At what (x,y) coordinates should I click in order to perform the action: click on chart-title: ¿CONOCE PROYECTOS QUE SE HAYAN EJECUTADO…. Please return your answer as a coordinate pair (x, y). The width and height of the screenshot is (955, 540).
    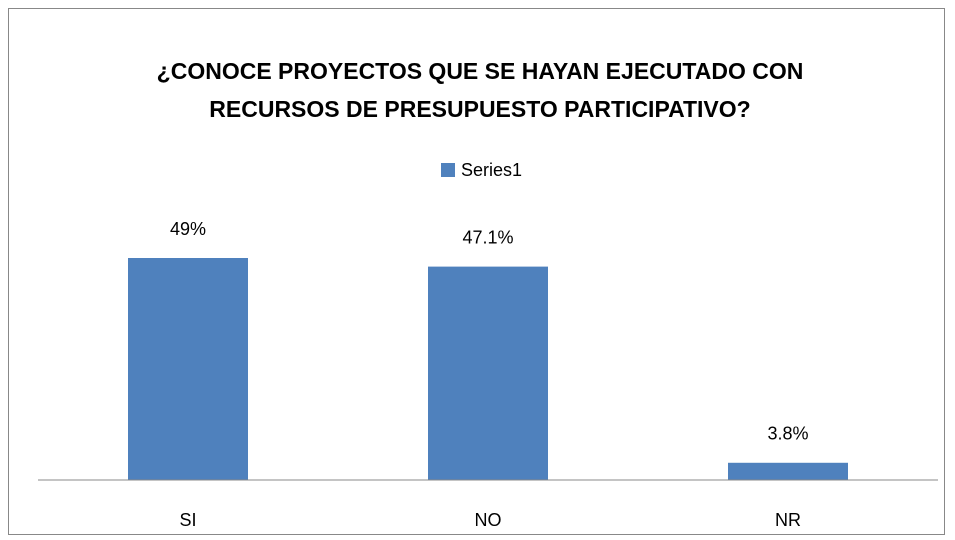
    Looking at the image, I should click on (480, 90).